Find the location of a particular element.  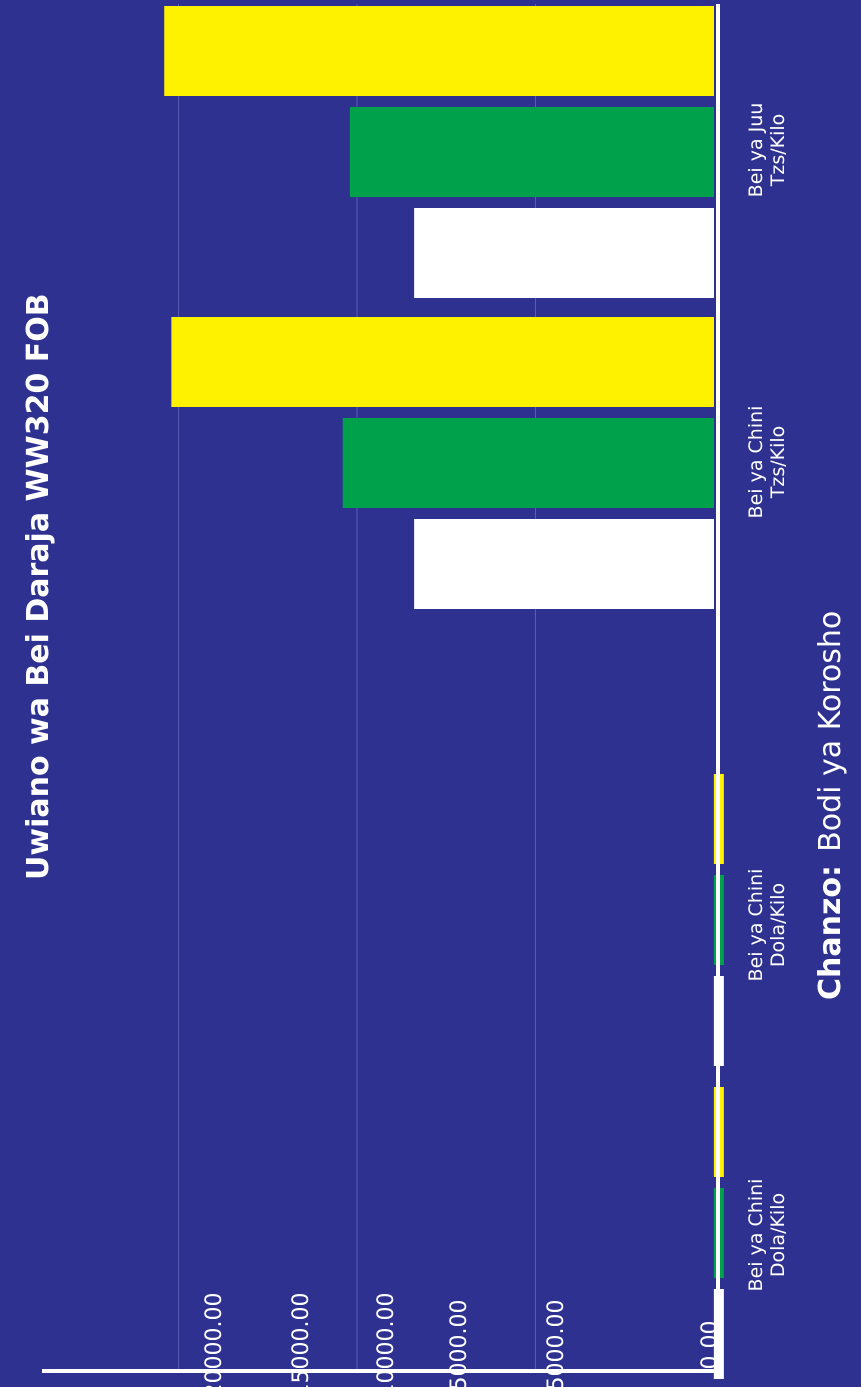

category-label: Bei ya JuuTzs/Kilo is located at coordinates (767, 150).